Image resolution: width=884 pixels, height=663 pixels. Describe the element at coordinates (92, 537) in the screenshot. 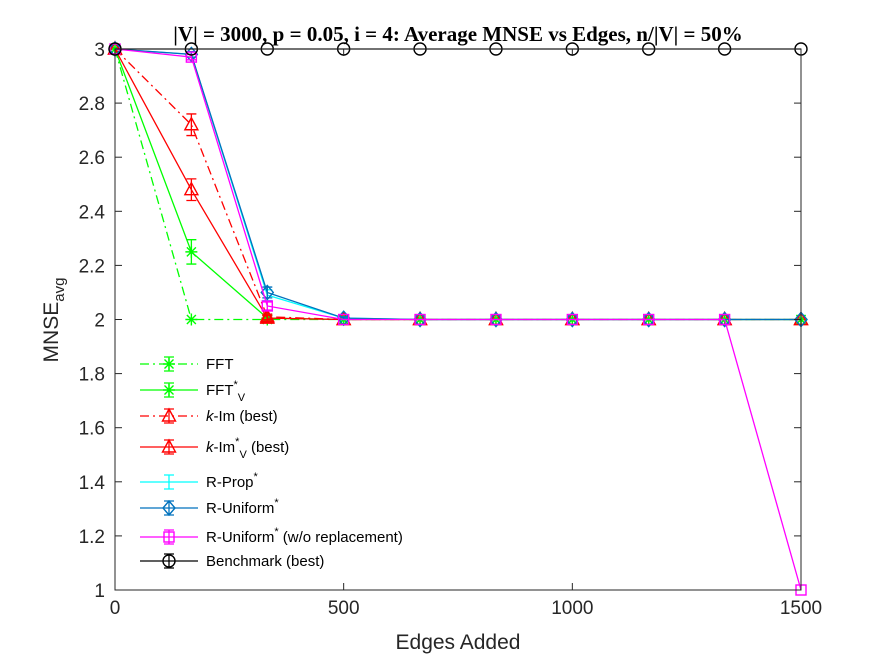

I see `y-tick-label: 1.2` at that location.